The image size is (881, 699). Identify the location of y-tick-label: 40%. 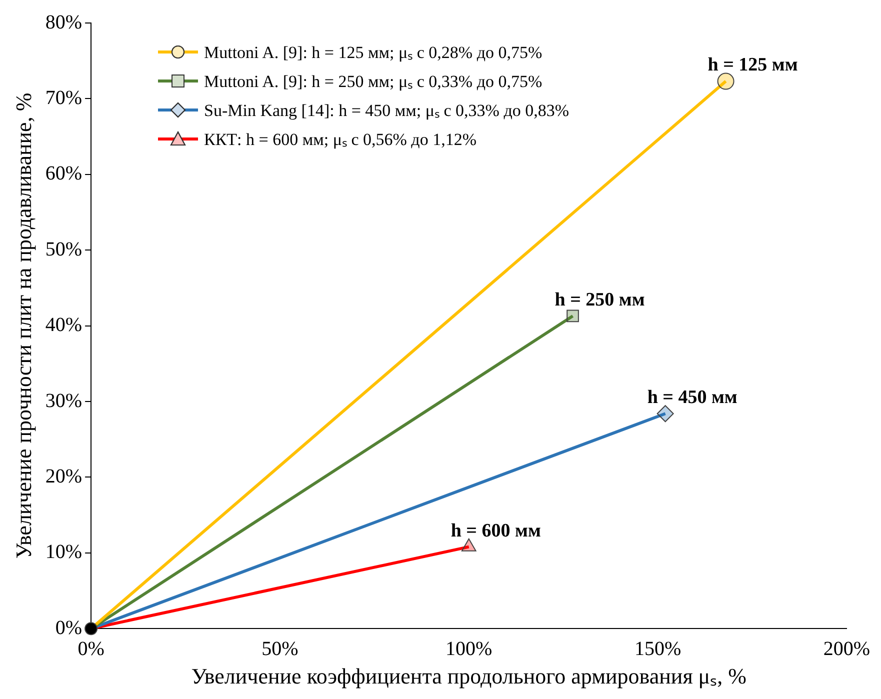
(63, 325).